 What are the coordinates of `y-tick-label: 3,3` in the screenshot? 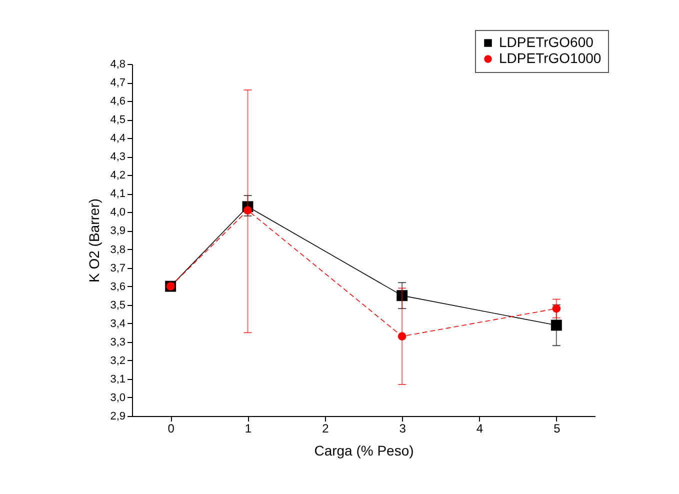 It's located at (118, 342).